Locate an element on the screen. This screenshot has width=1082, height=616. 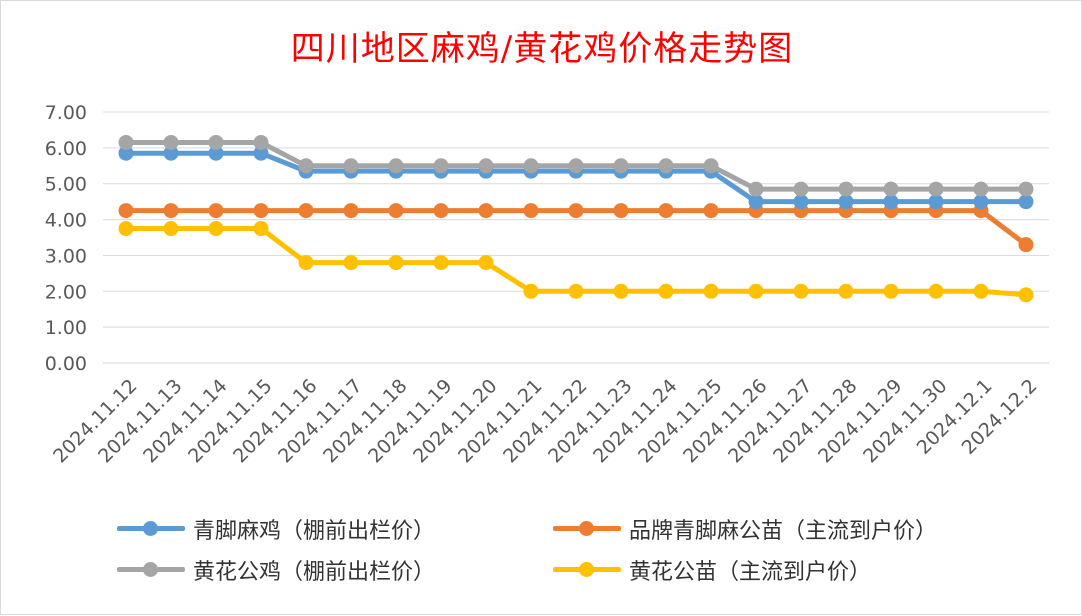
legend-item-huanghua-gongmiao: 黄花公苗（主流到户价） is located at coordinates (712, 570).